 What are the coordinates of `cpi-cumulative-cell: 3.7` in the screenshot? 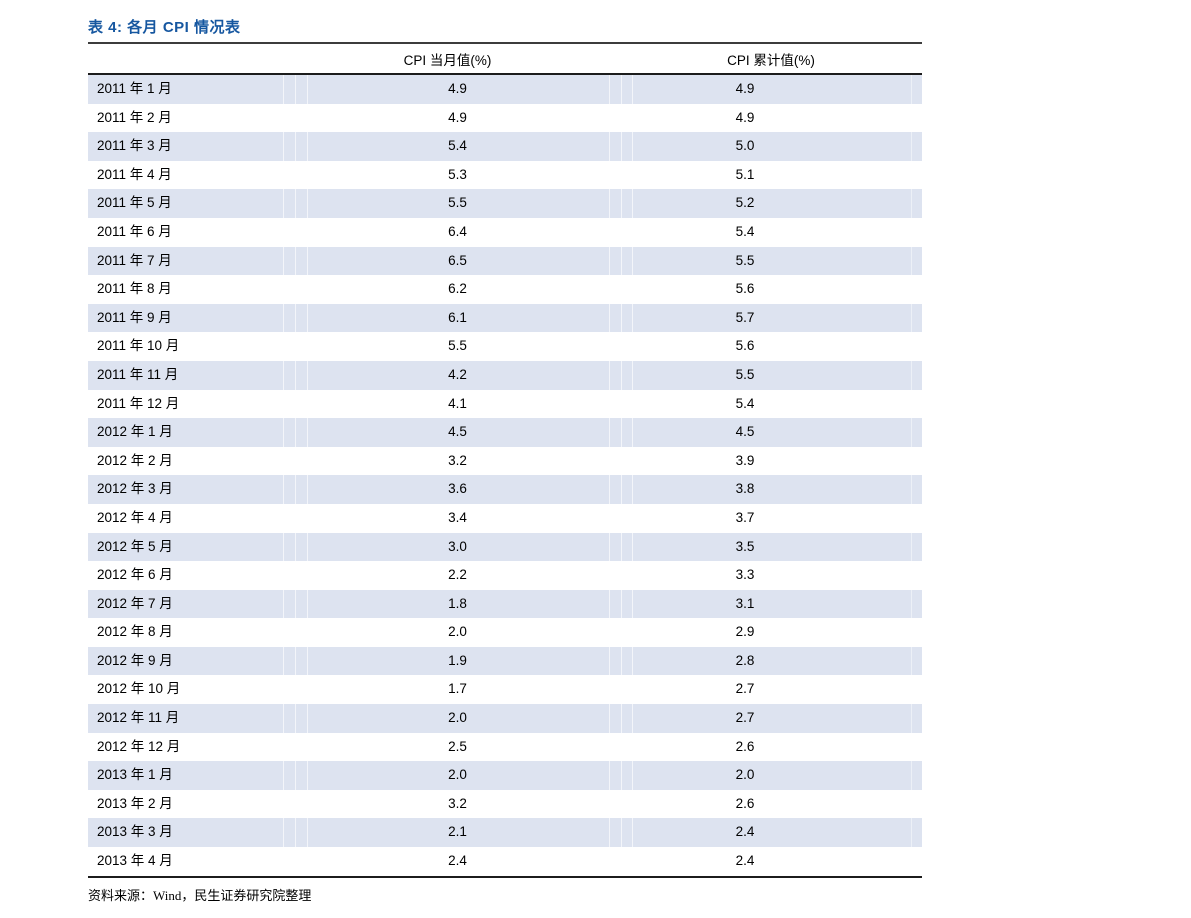 It's located at (745, 517).